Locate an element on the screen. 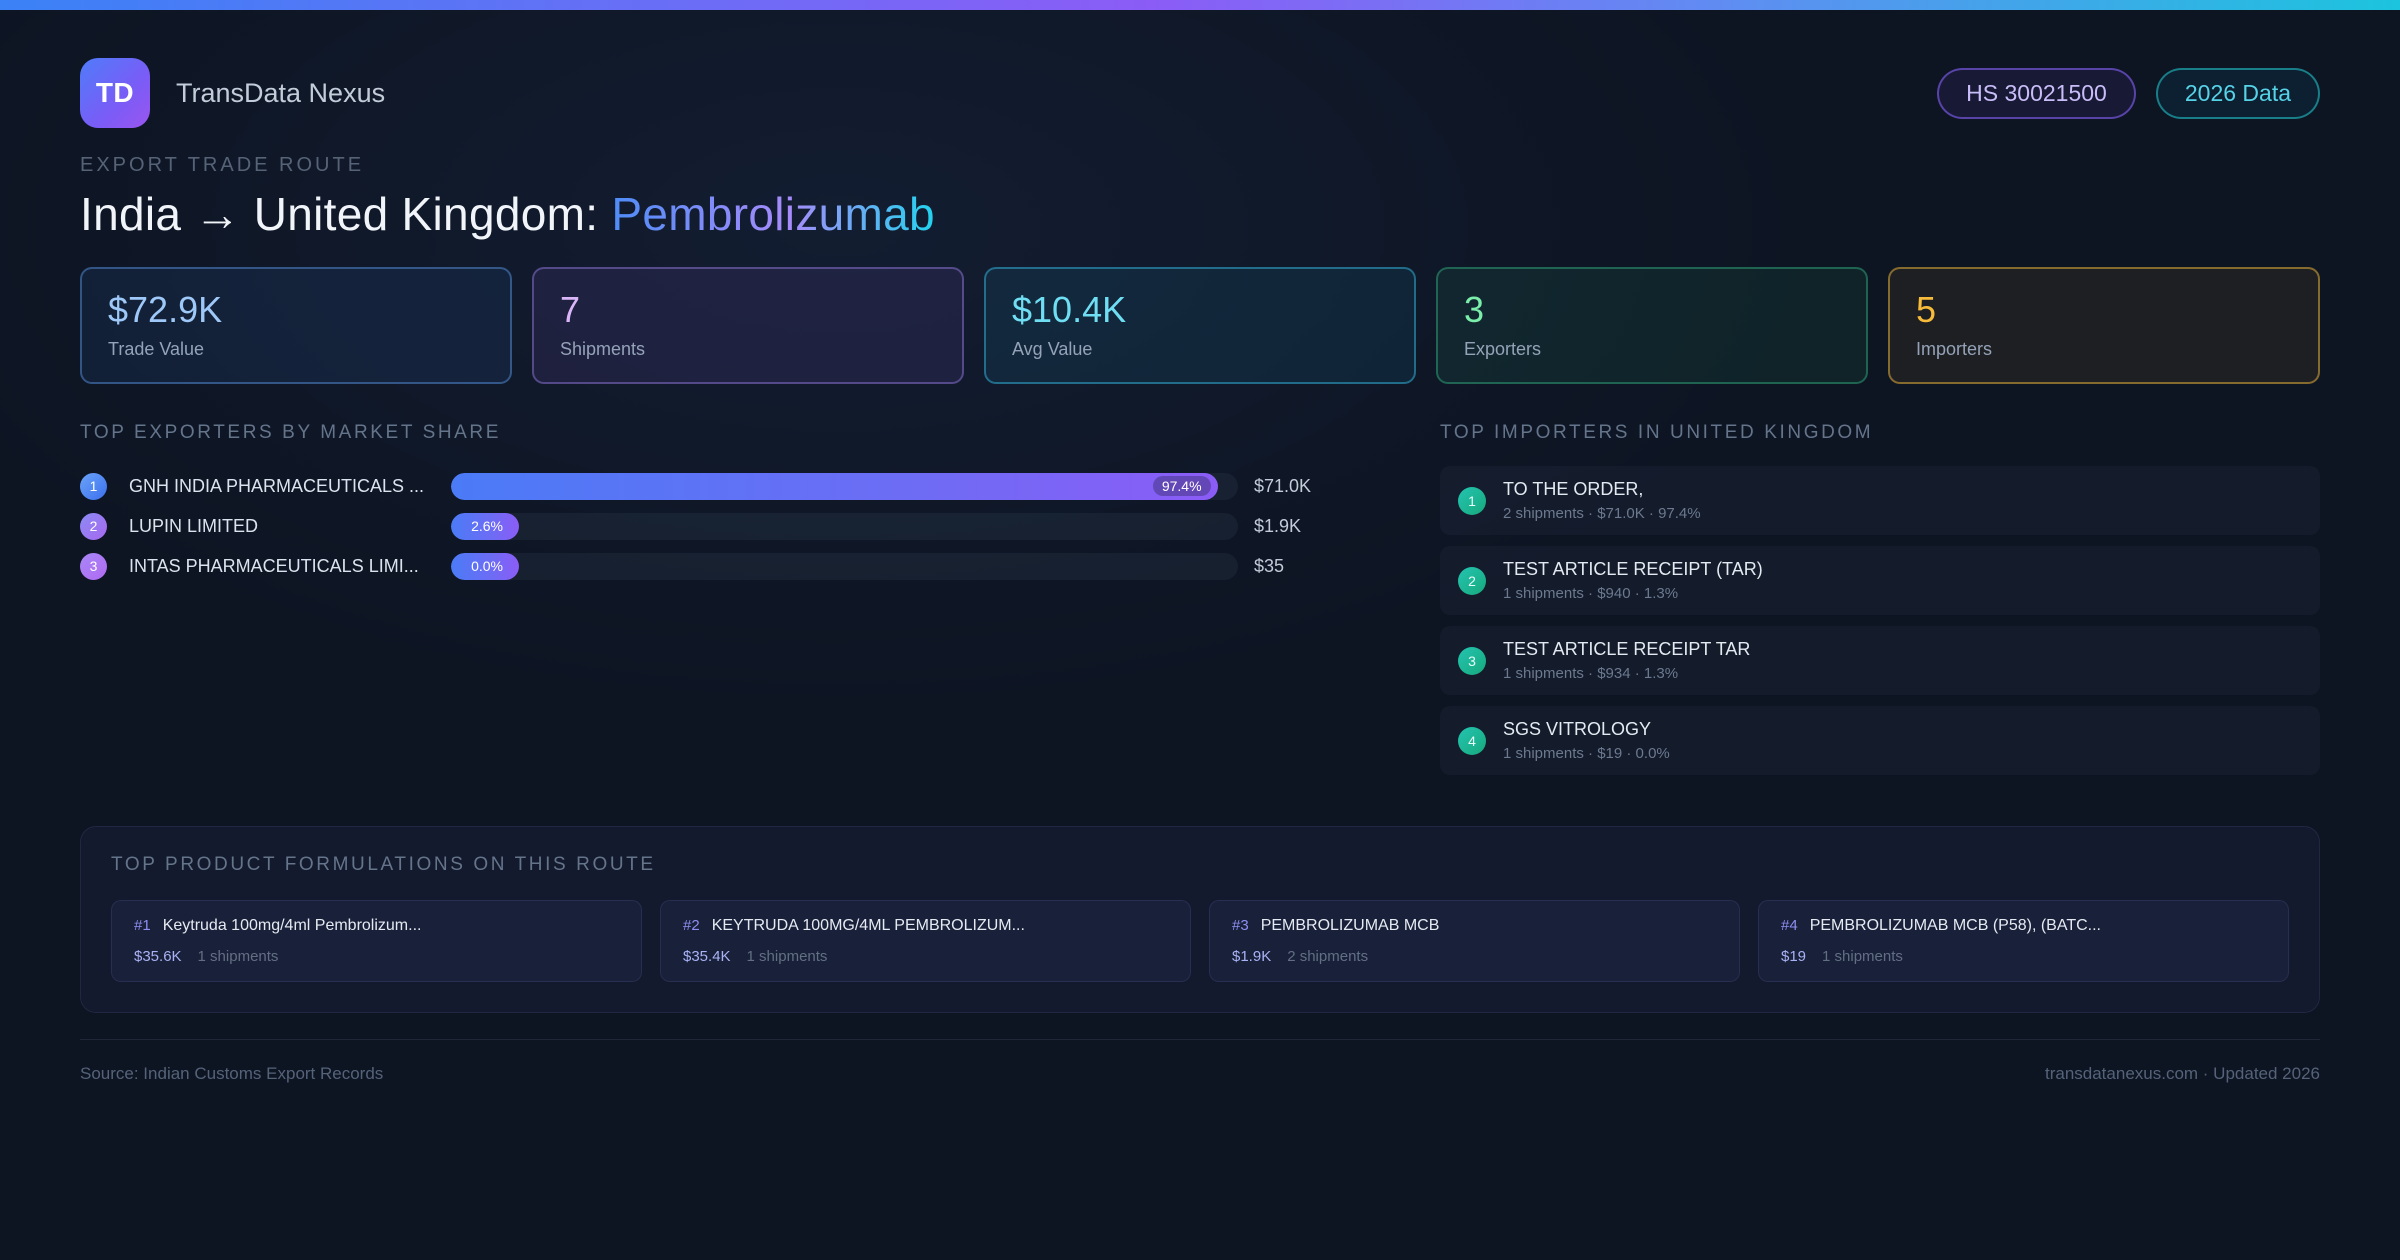 Image resolution: width=2400 pixels, height=1260 pixels. product-card: #3 PEMBROLIZUMAB MCB $1.9K 2 shipments is located at coordinates (1474, 941).